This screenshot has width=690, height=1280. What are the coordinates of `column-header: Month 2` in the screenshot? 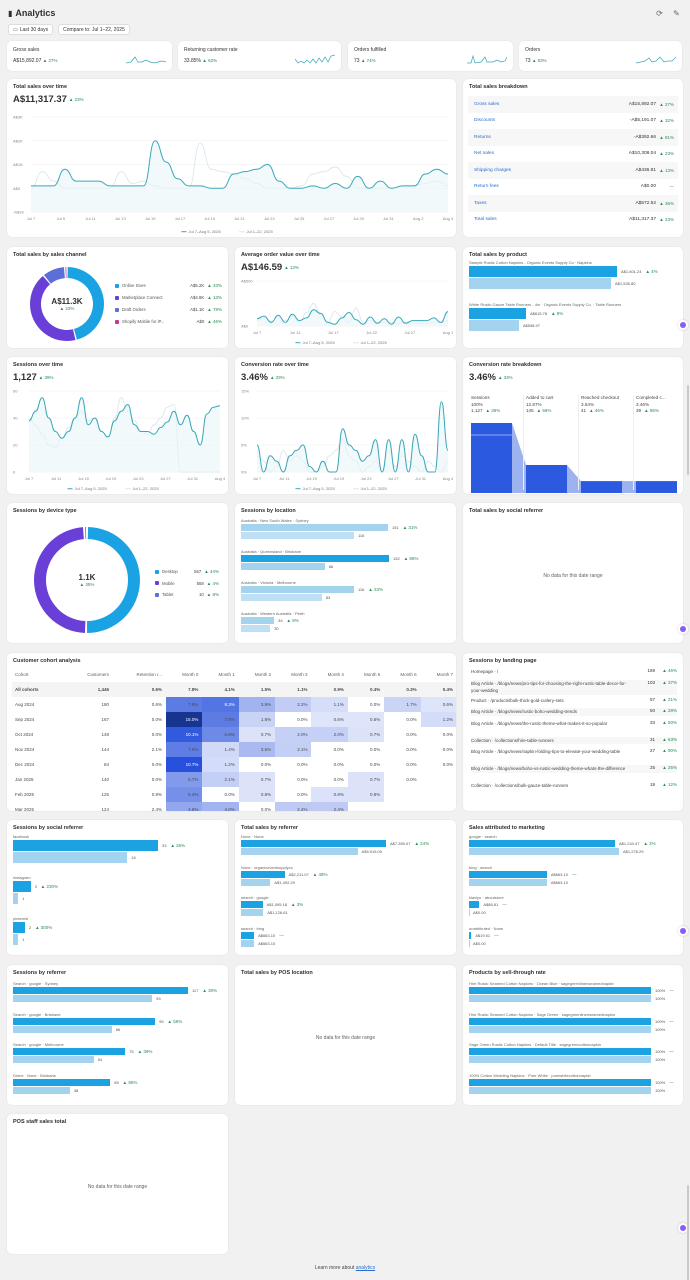 It's located at (263, 674).